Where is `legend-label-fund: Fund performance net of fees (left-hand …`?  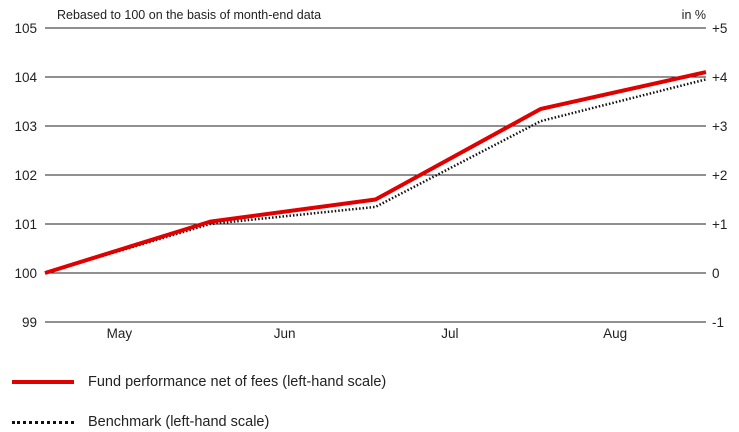 legend-label-fund: Fund performance net of fees (left-hand … is located at coordinates (237, 382).